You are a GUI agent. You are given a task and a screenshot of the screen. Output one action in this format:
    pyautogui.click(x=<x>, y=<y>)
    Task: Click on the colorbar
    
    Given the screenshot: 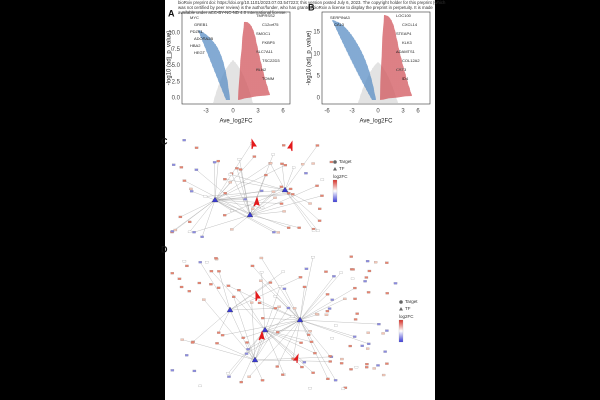 What is the action you would take?
    pyautogui.click(x=401, y=331)
    